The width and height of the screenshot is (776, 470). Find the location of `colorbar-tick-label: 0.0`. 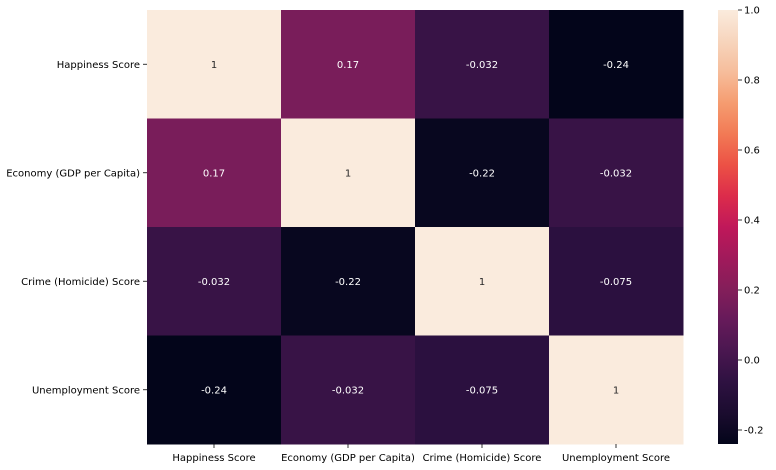

colorbar-tick-label: 0.0 is located at coordinates (752, 361).